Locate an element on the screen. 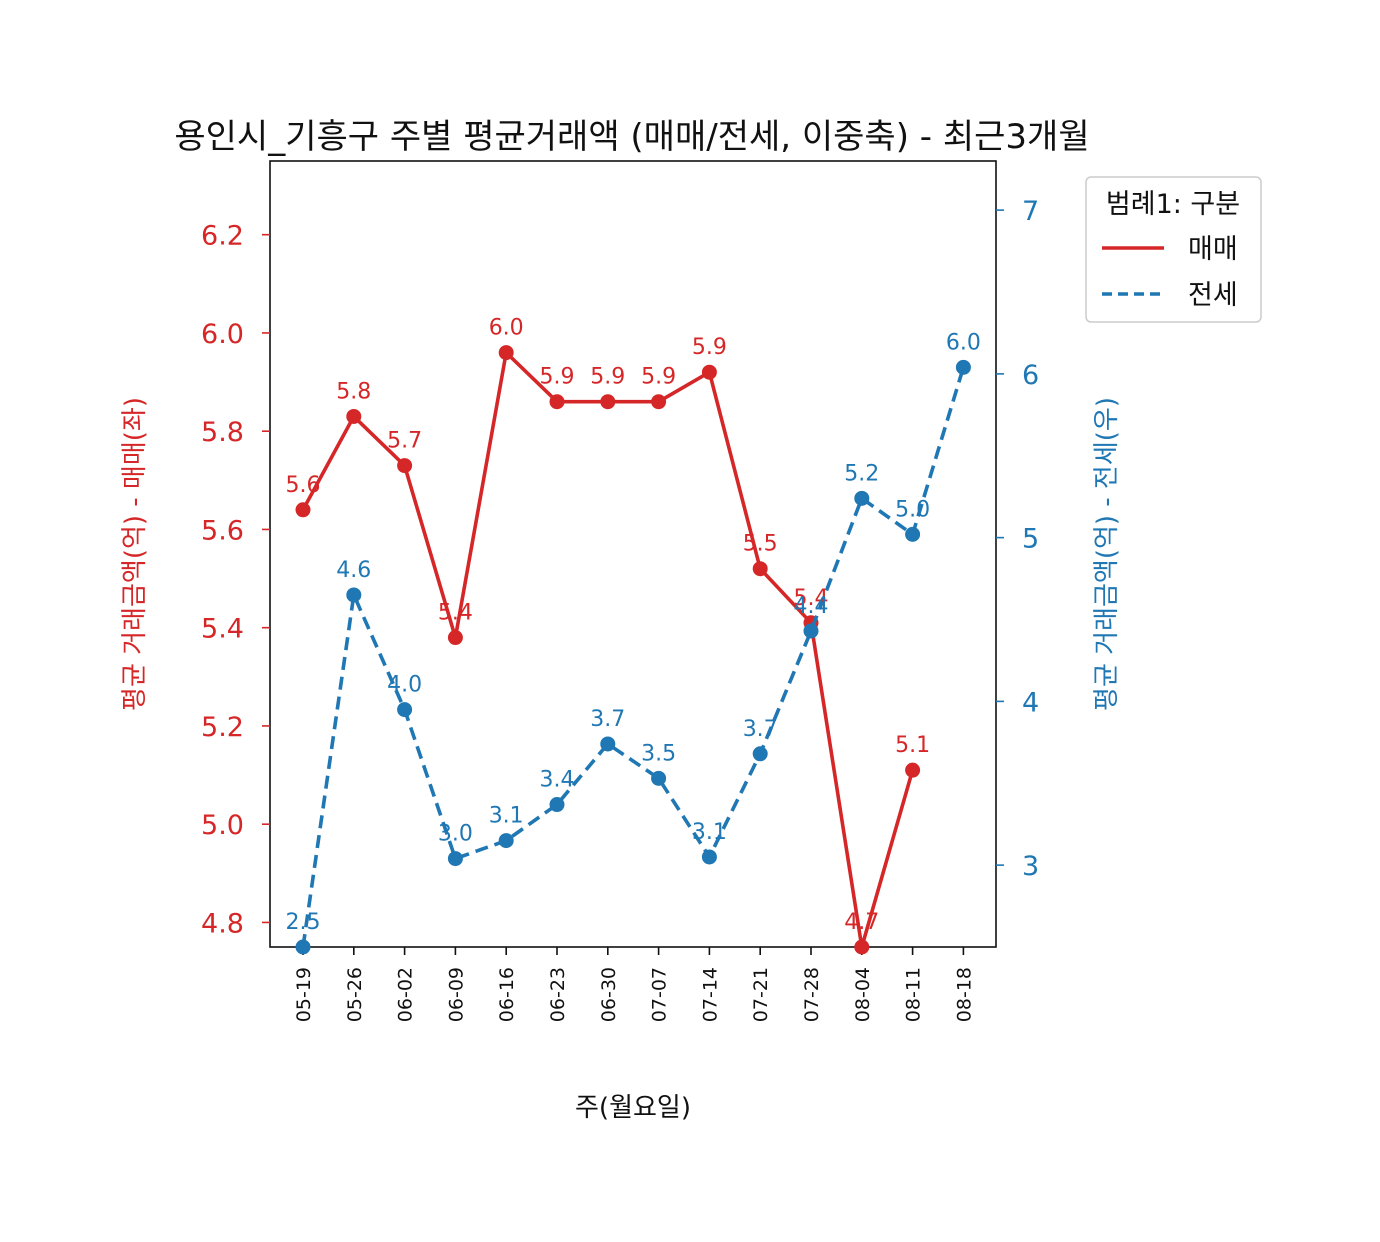 This screenshot has width=1380, height=1242. data-label-jeonse: 3.0 is located at coordinates (455, 834).